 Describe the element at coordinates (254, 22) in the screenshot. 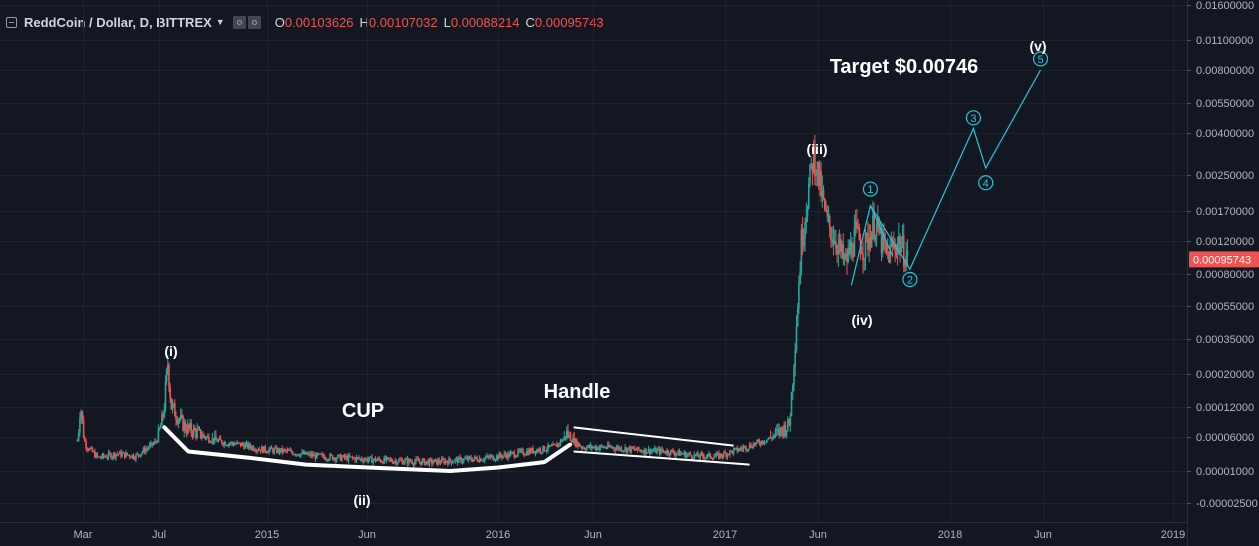

I see `gear-icon` at that location.